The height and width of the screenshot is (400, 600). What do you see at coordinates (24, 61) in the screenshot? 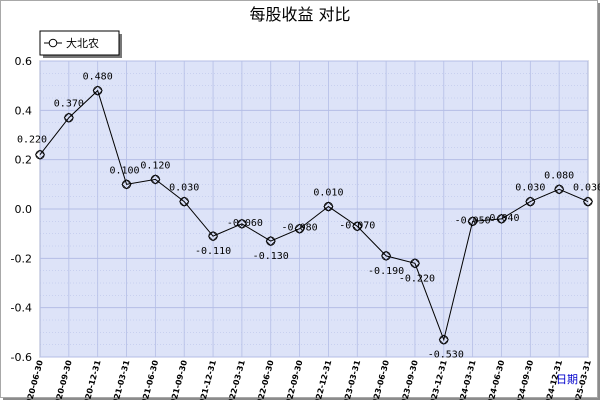
I see `y-tick-label: 0.6` at bounding box center [24, 61].